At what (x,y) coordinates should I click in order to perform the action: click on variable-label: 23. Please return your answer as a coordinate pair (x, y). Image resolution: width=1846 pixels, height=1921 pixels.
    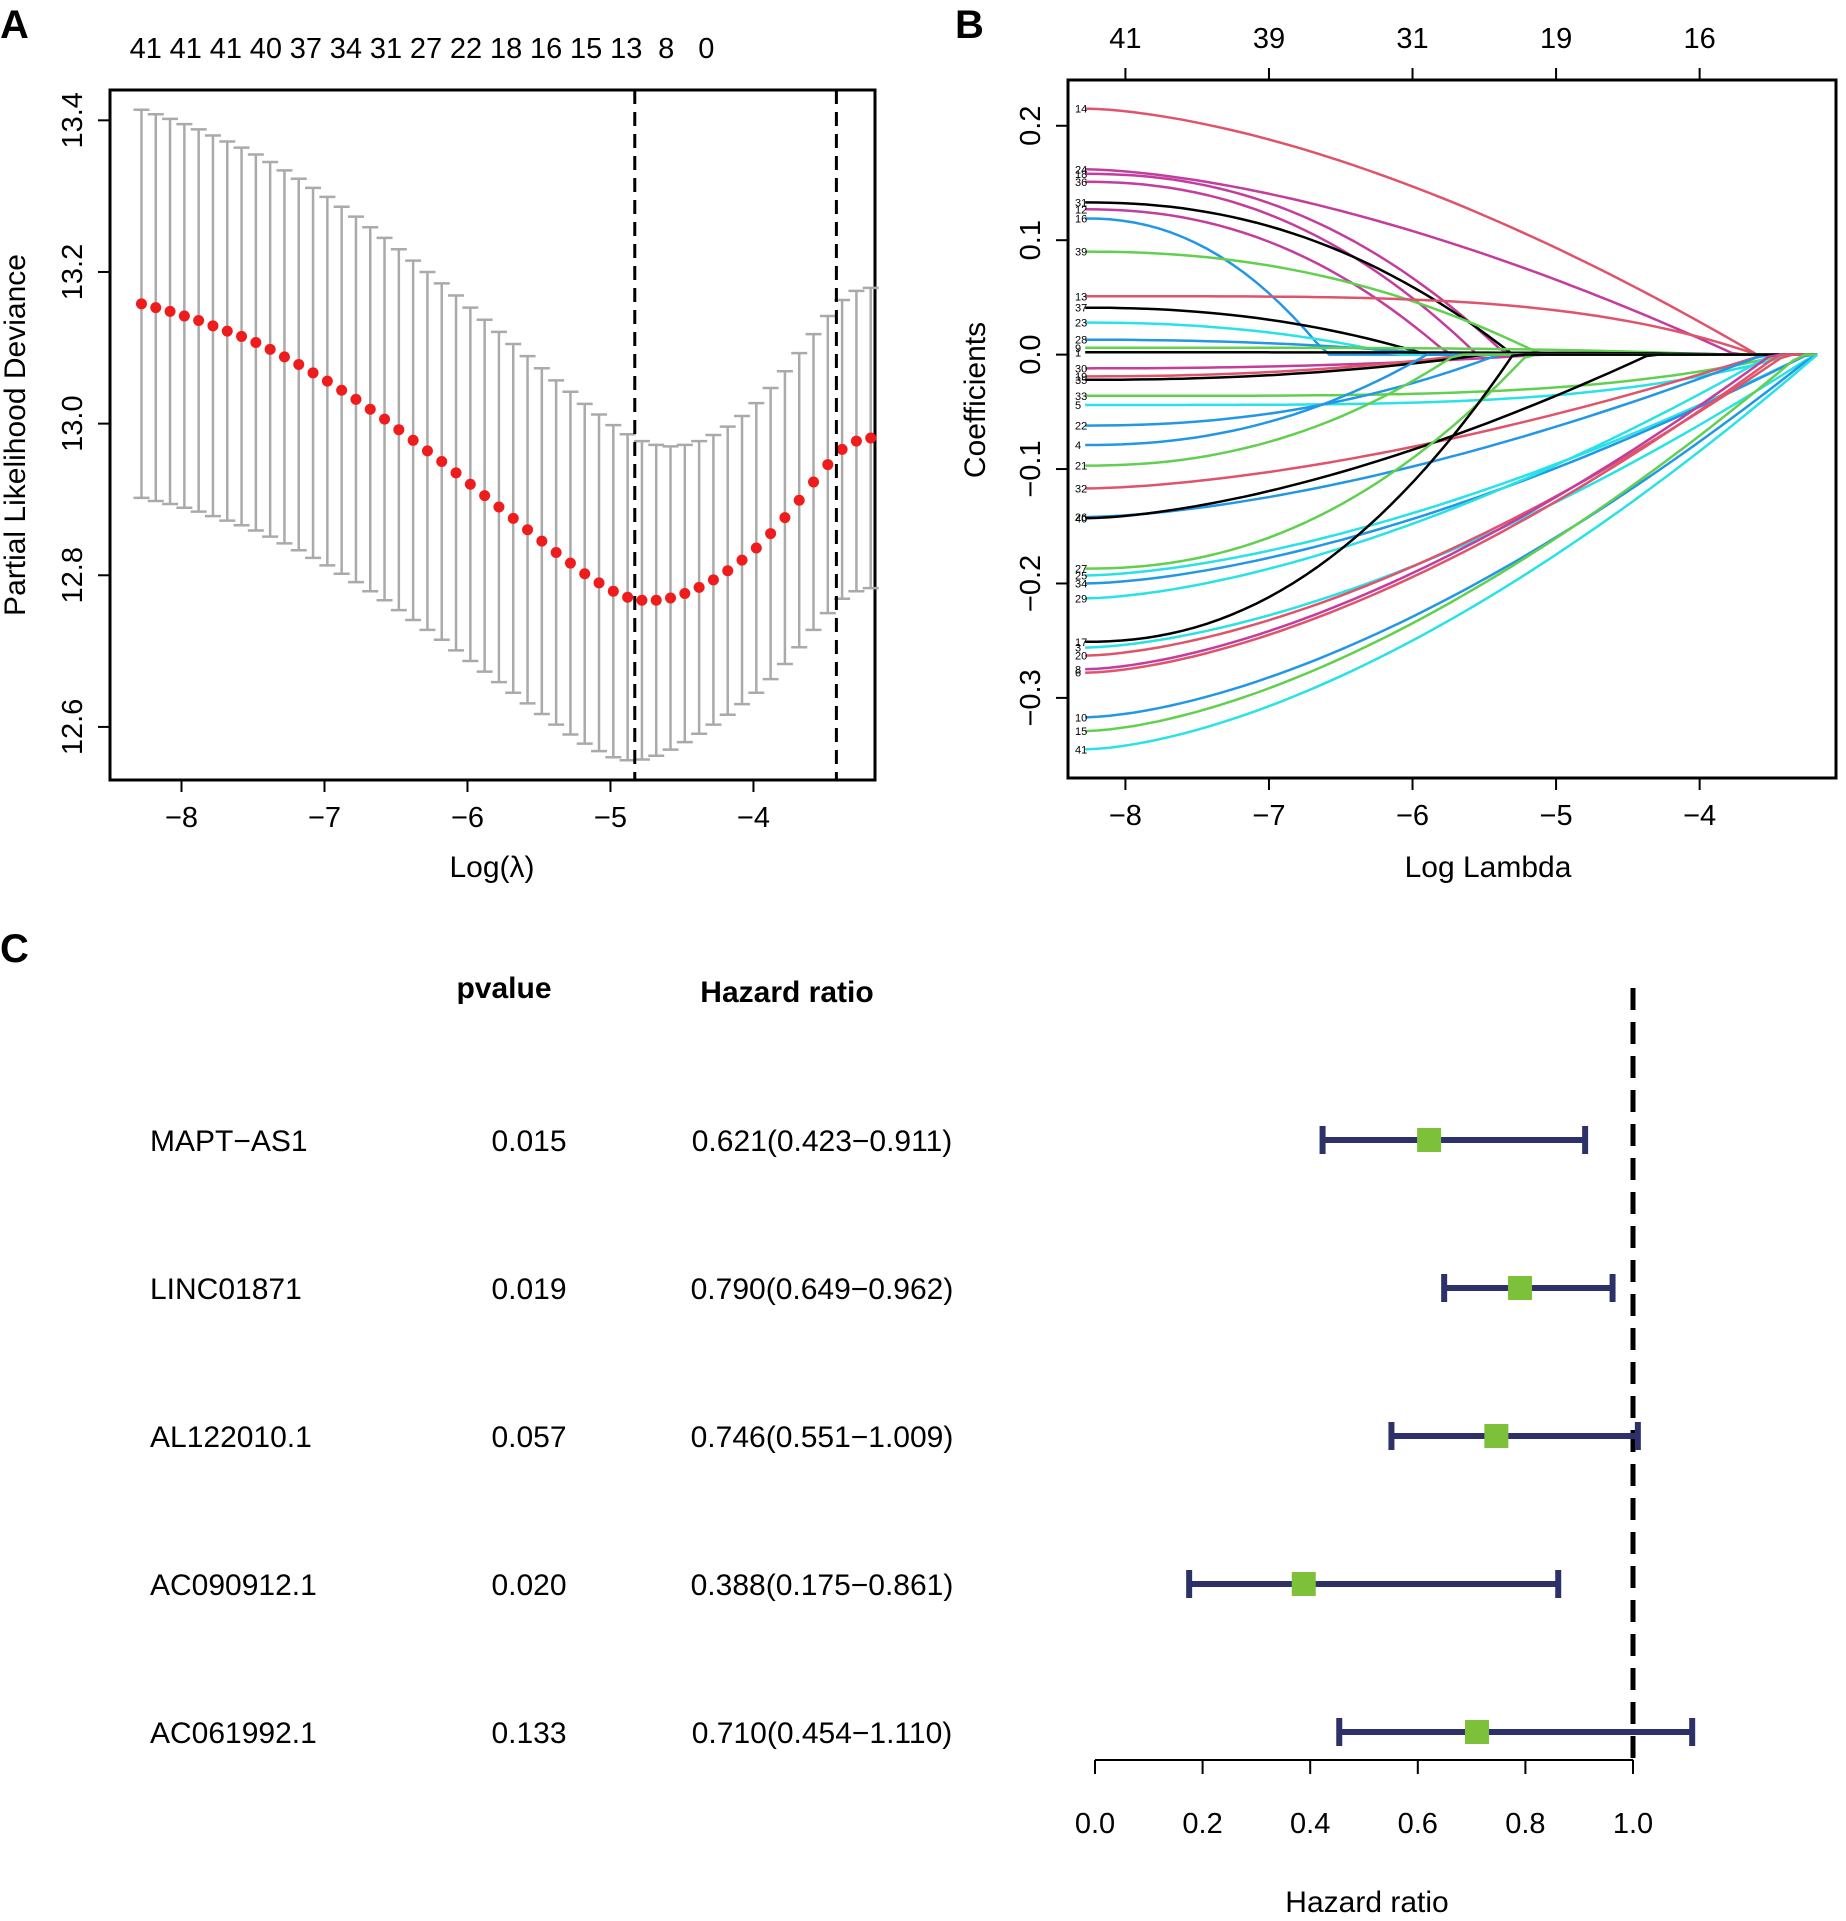
    Looking at the image, I should click on (1081, 324).